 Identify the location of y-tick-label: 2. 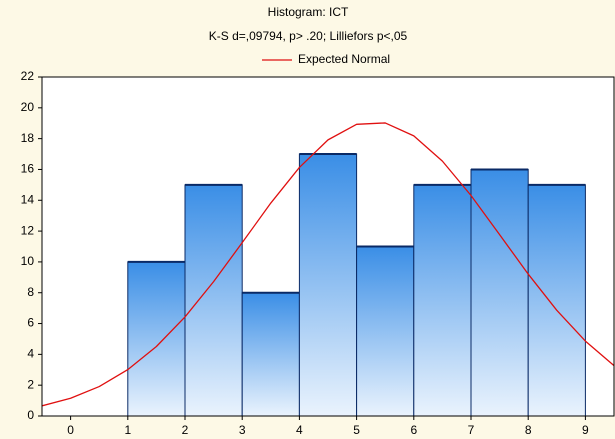
(30, 384).